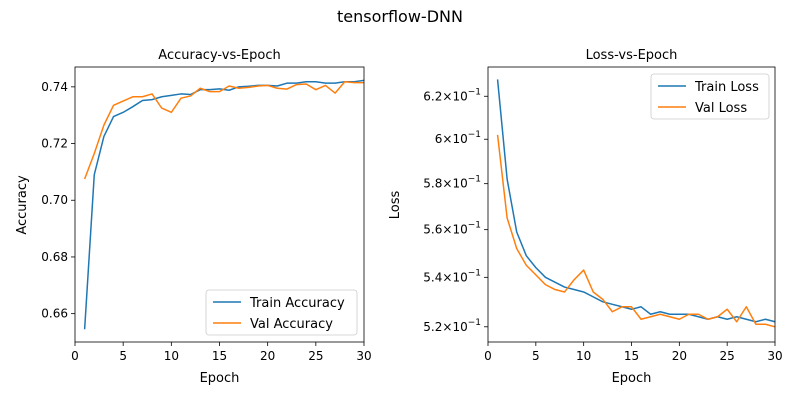 The image size is (800, 400). I want to click on y-tick-mantissa: 5.6, so click(432, 230).